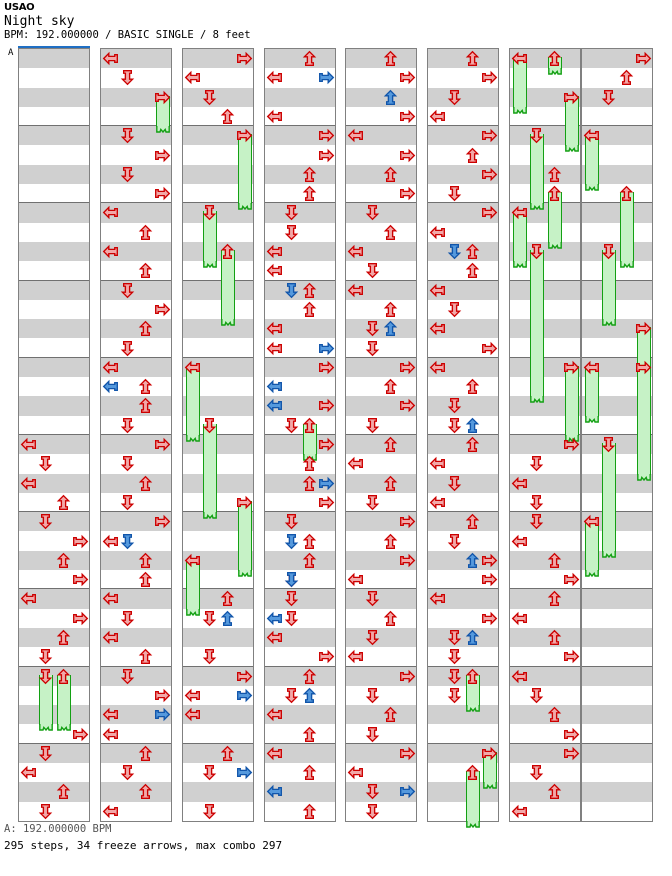  I want to click on freeze-head-up-arrow-icon, so click(472, 676).